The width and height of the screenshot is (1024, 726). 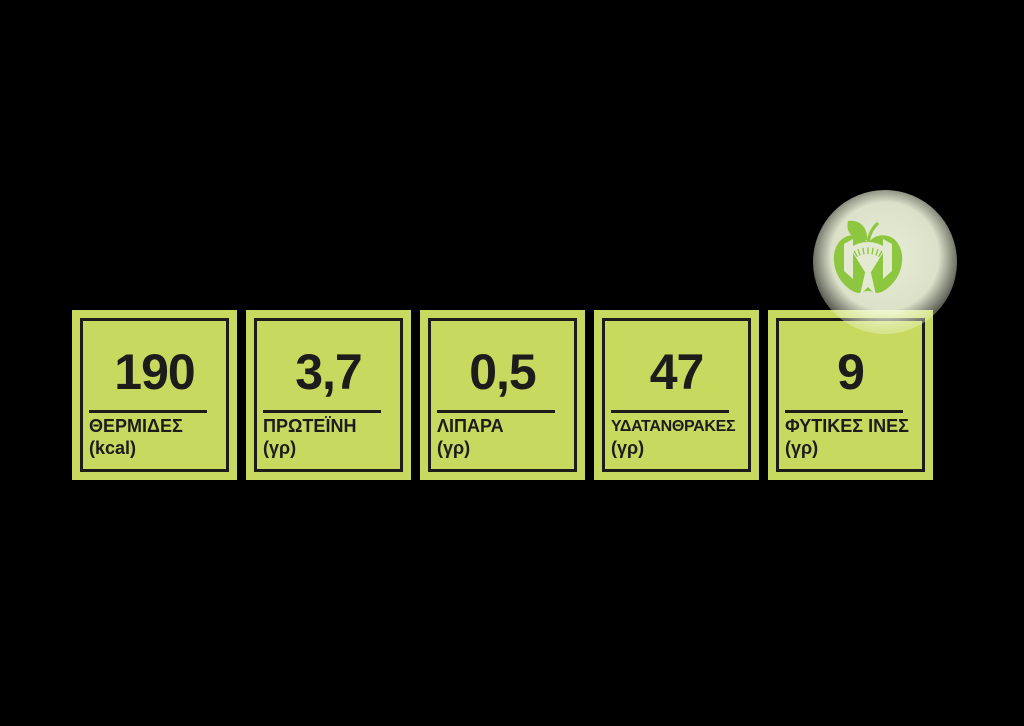 I want to click on card-frame: 190 ΘΕΡΜΙΔΕΣ (kcal), so click(x=154, y=395).